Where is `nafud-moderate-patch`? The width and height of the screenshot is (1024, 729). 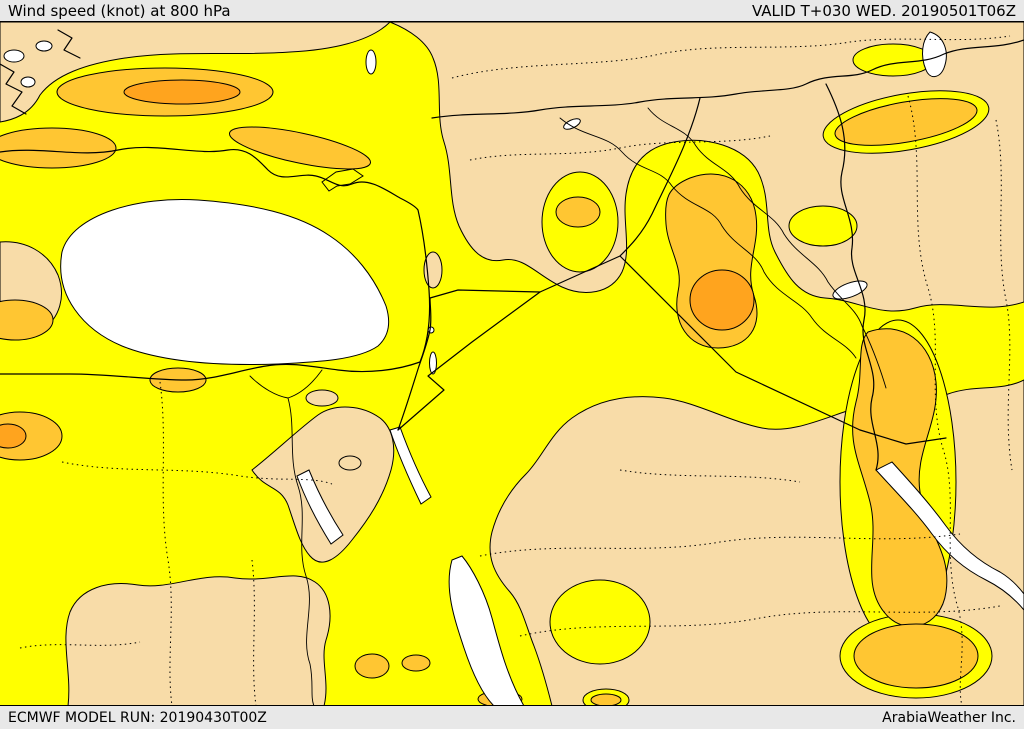 nafud-moderate-patch is located at coordinates (600, 622).